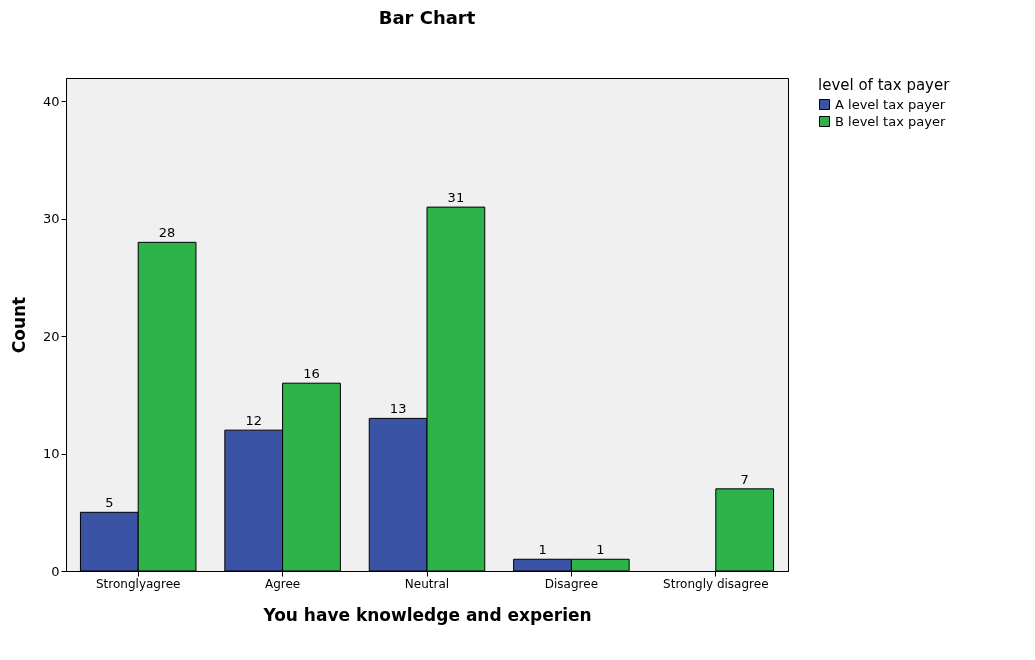 The height and width of the screenshot is (660, 1035). I want to click on x-tick-label: Stronglyagree, so click(138, 583).